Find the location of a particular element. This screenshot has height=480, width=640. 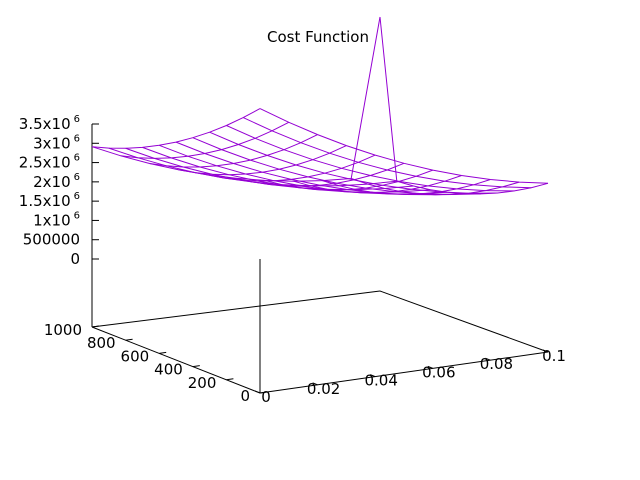

back-edge-y-max is located at coordinates (236, 309).